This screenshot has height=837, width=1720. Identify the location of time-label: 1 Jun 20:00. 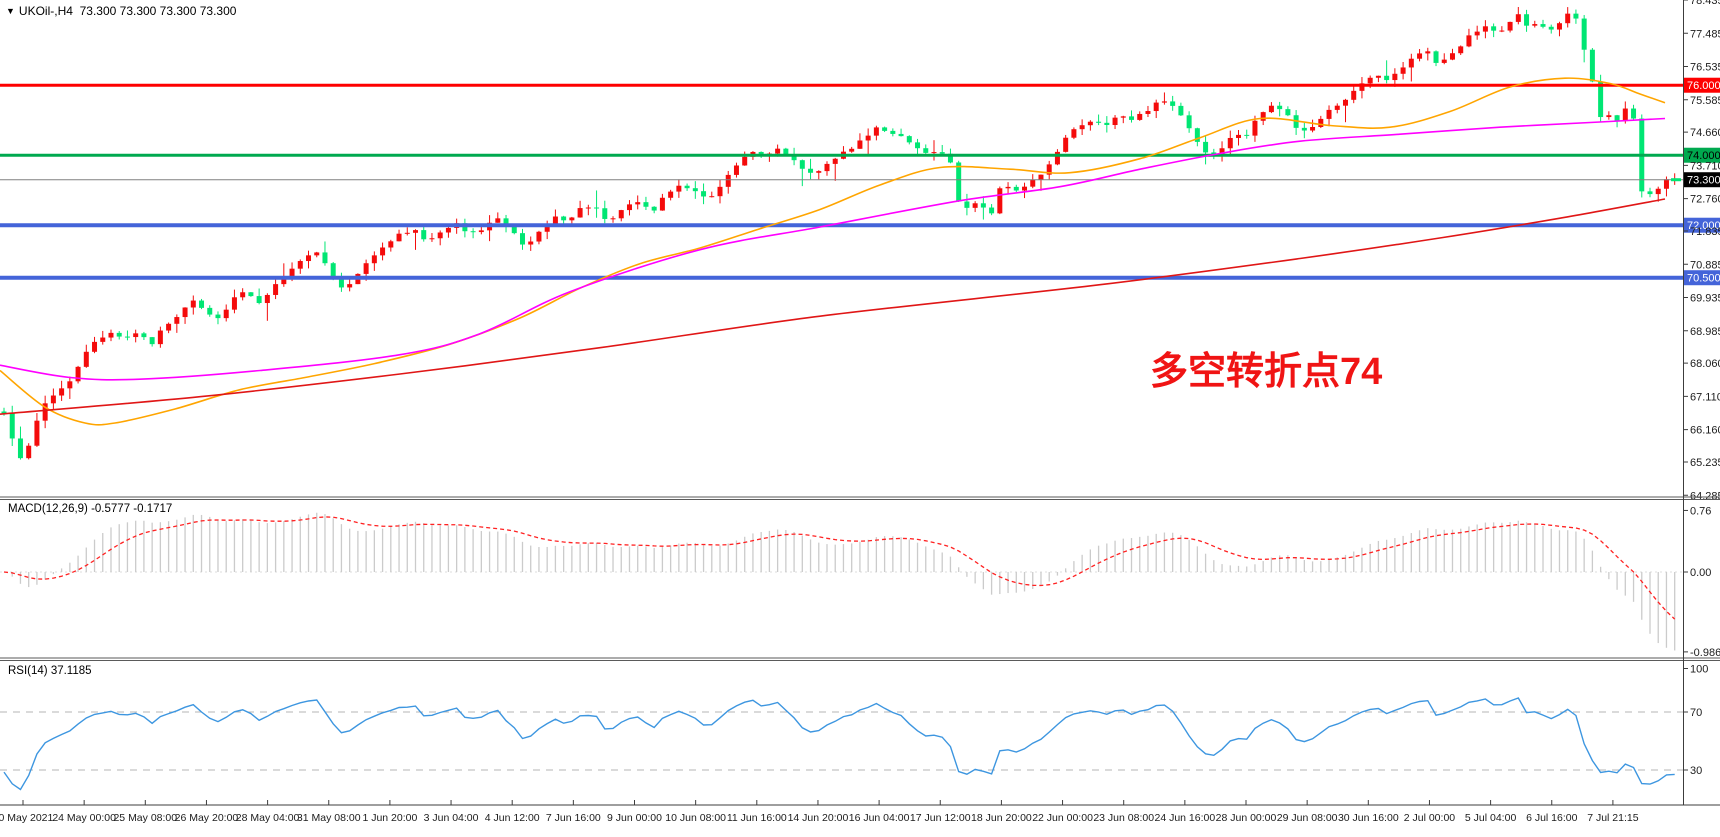
(389, 818).